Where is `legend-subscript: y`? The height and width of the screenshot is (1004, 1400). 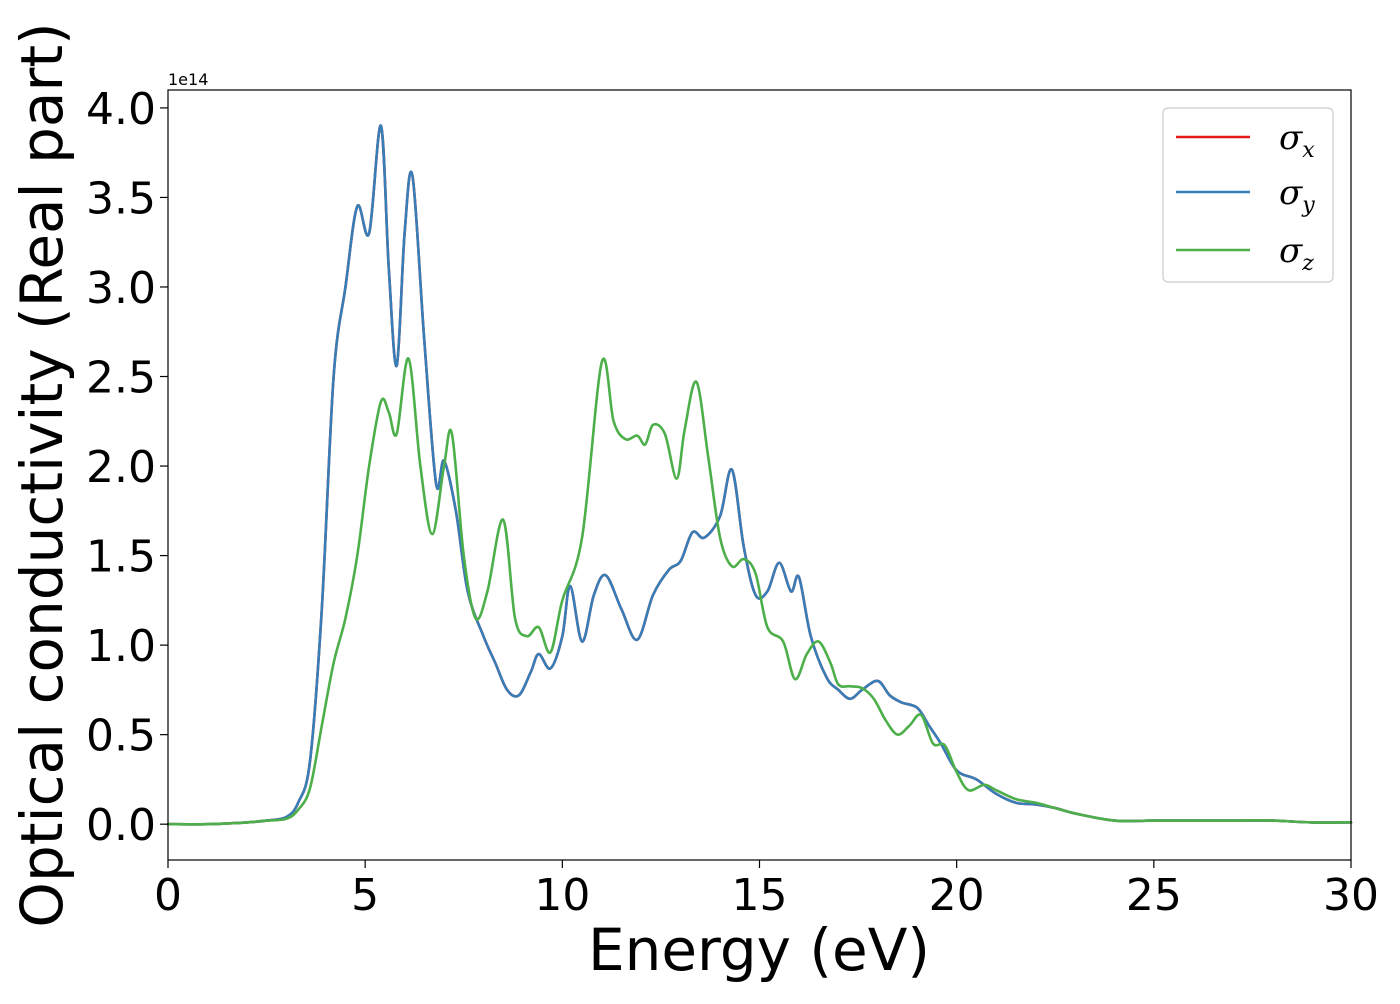
legend-subscript: y is located at coordinates (1308, 205).